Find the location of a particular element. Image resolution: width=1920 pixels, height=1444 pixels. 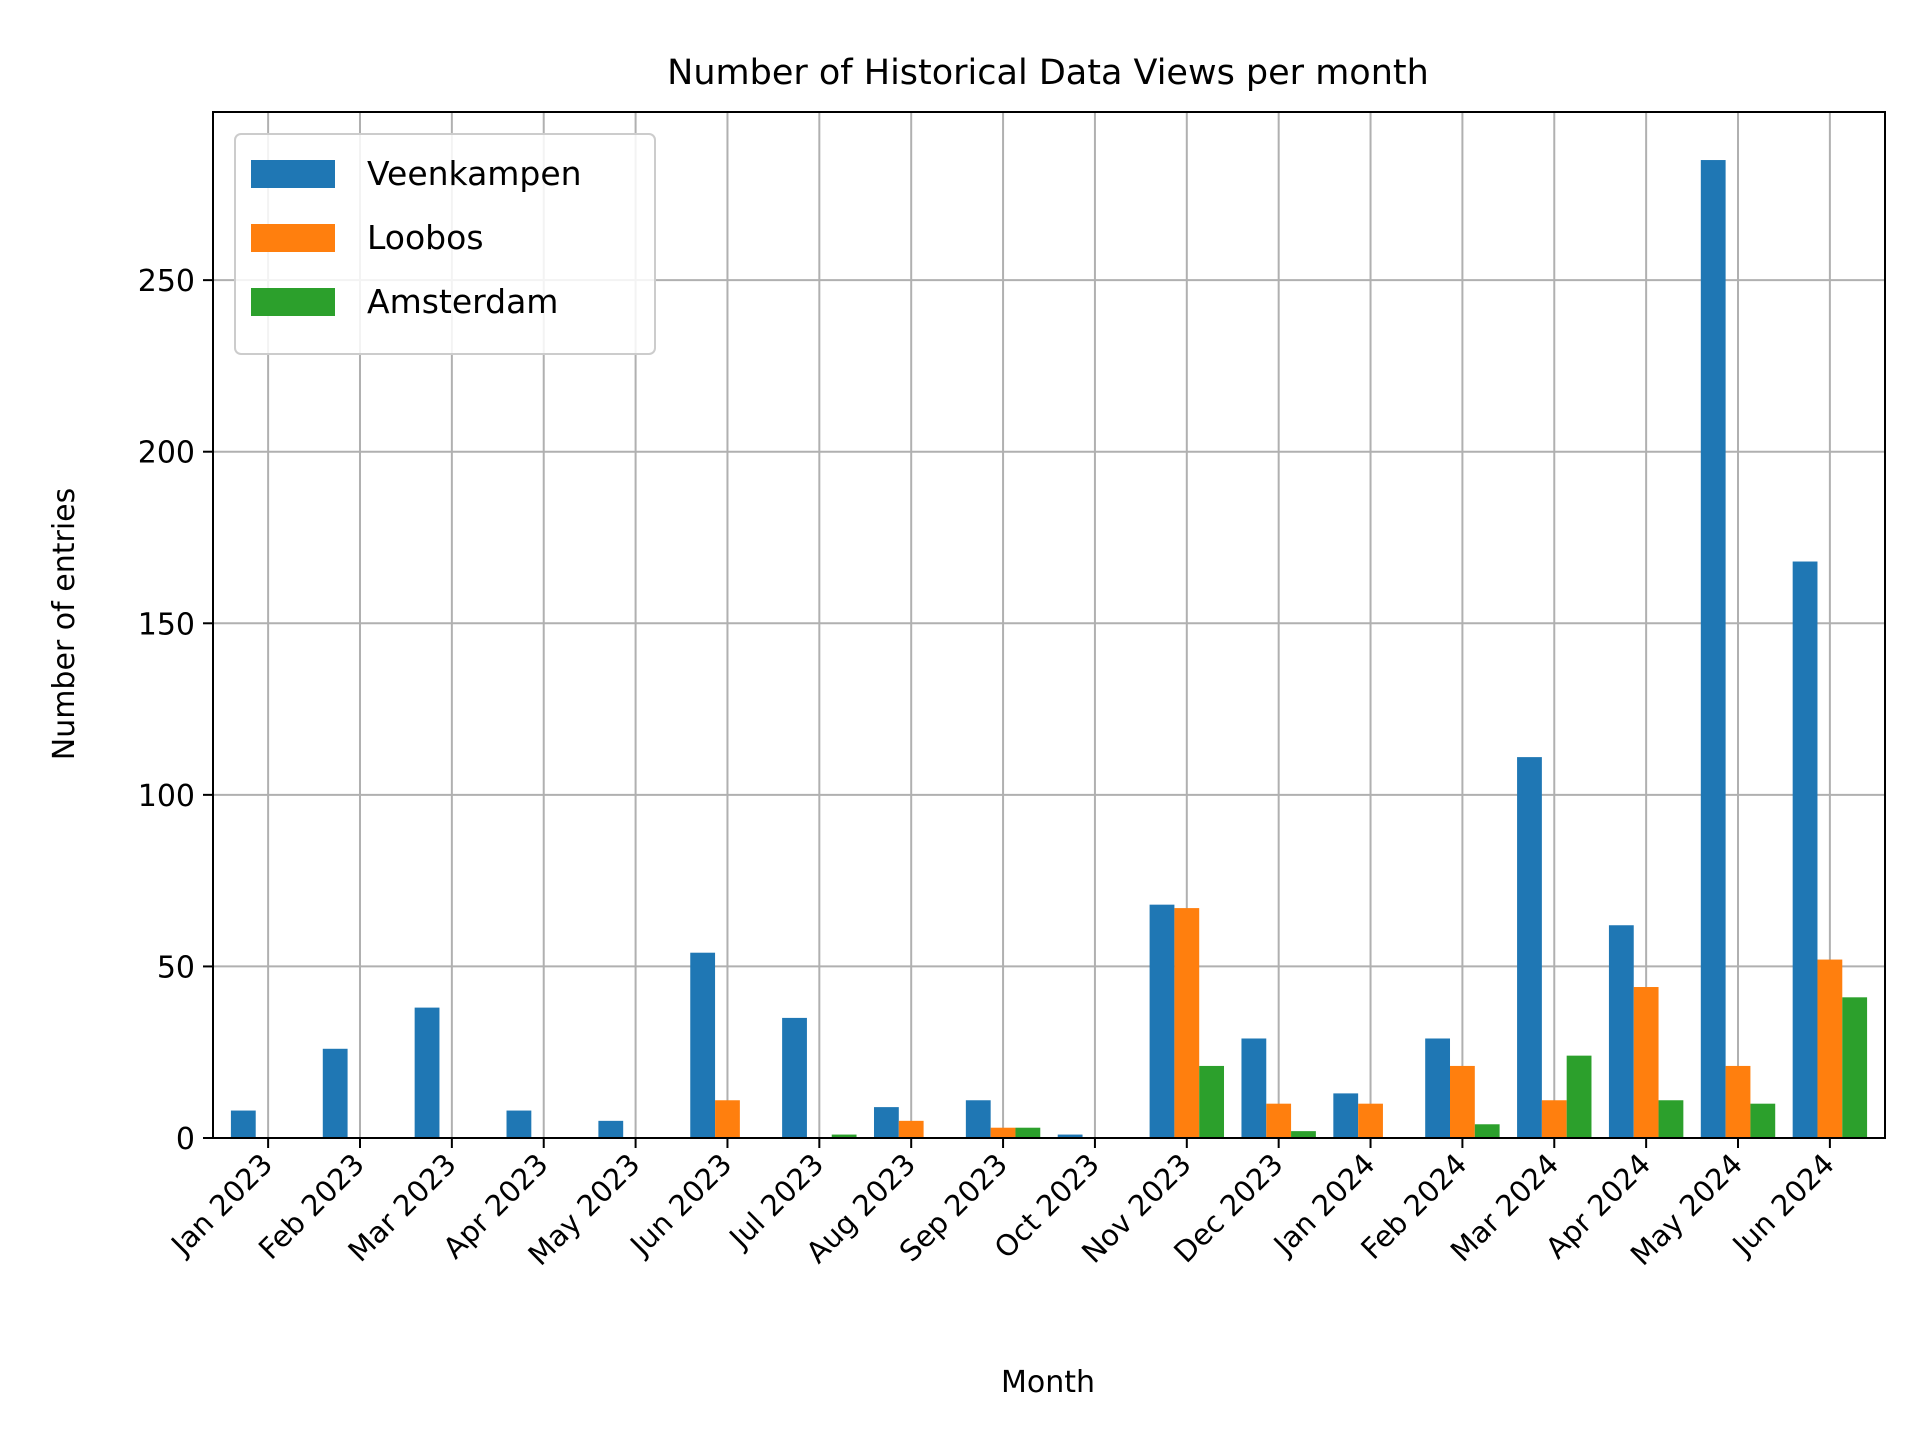

bar-veenkampen-apr-2023 is located at coordinates (519, 1124).